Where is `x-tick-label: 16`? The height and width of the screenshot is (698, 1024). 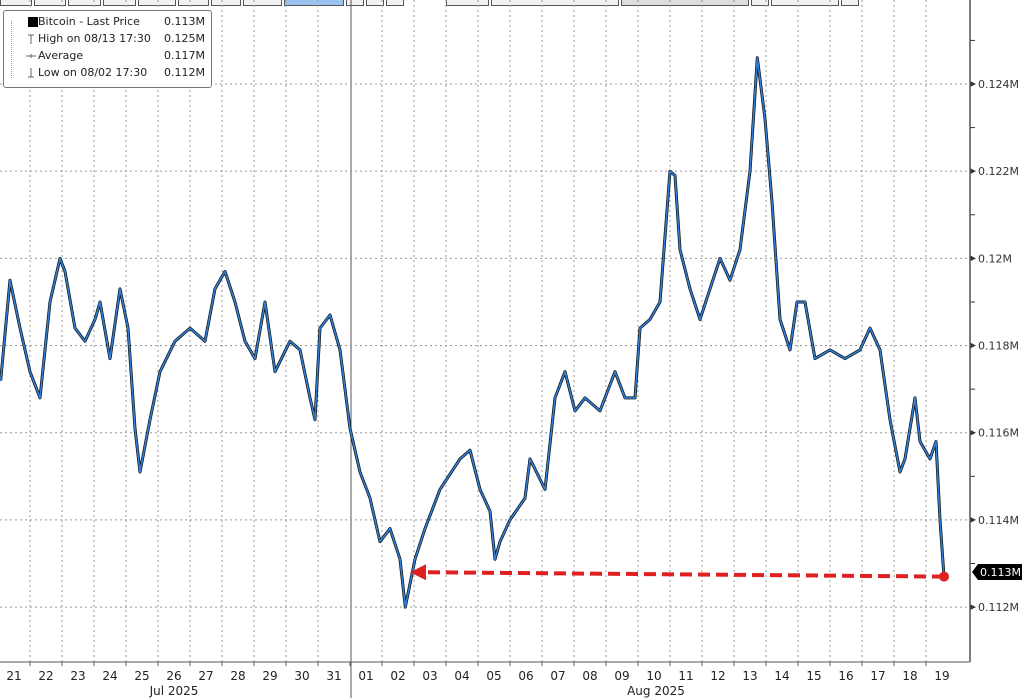 x-tick-label: 16 is located at coordinates (845, 676).